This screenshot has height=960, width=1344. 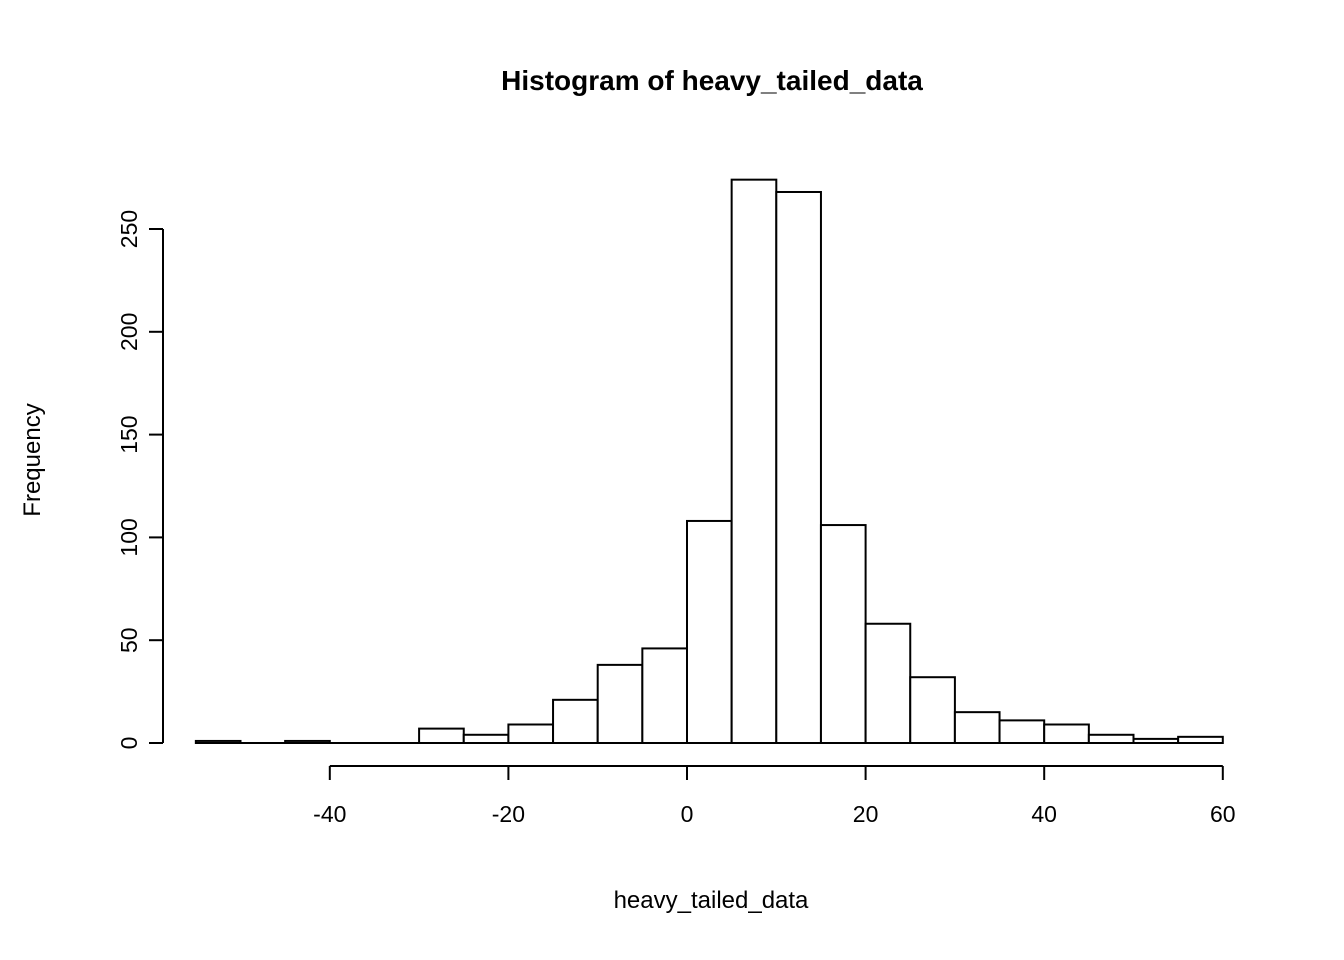 What do you see at coordinates (1223, 814) in the screenshot?
I see `x-tick-label: 60` at bounding box center [1223, 814].